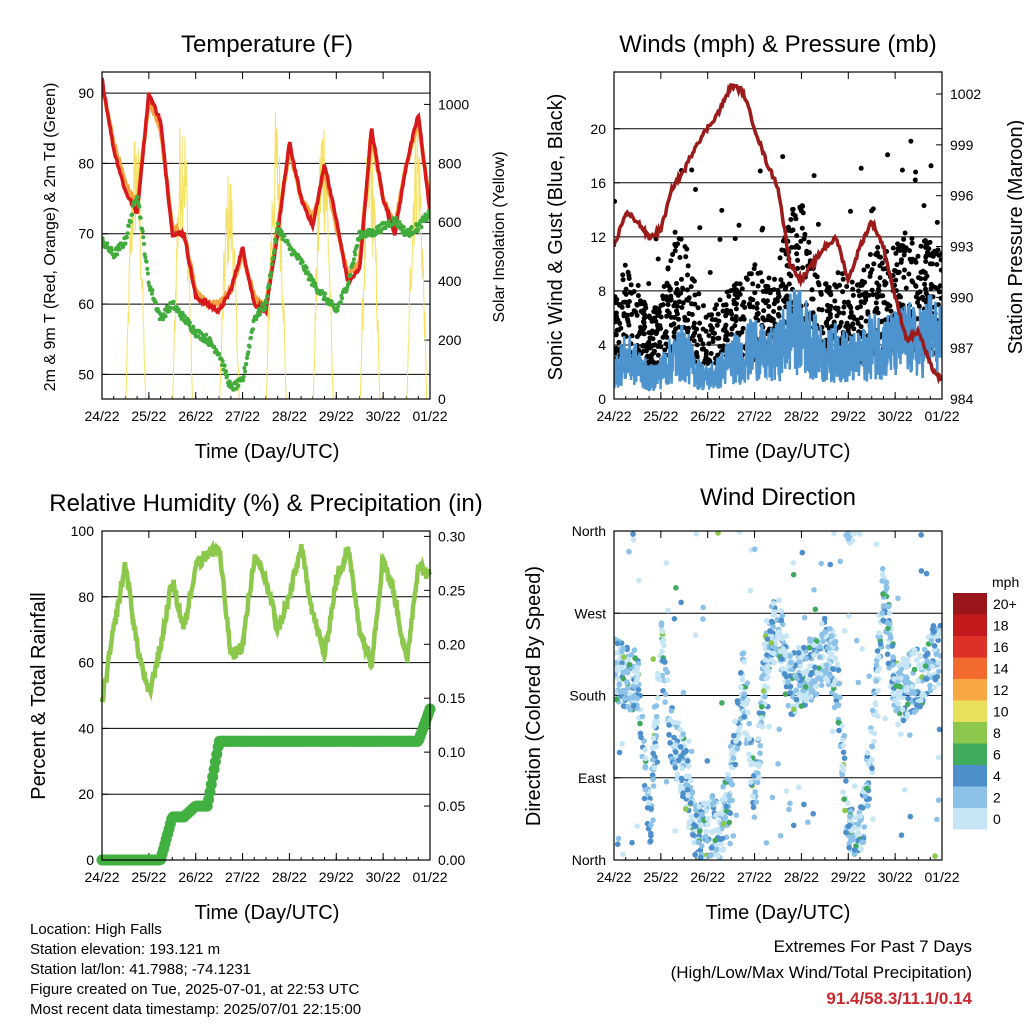 The image size is (1024, 1024). What do you see at coordinates (602, 345) in the screenshot?
I see `y-tick-label: 4` at bounding box center [602, 345].